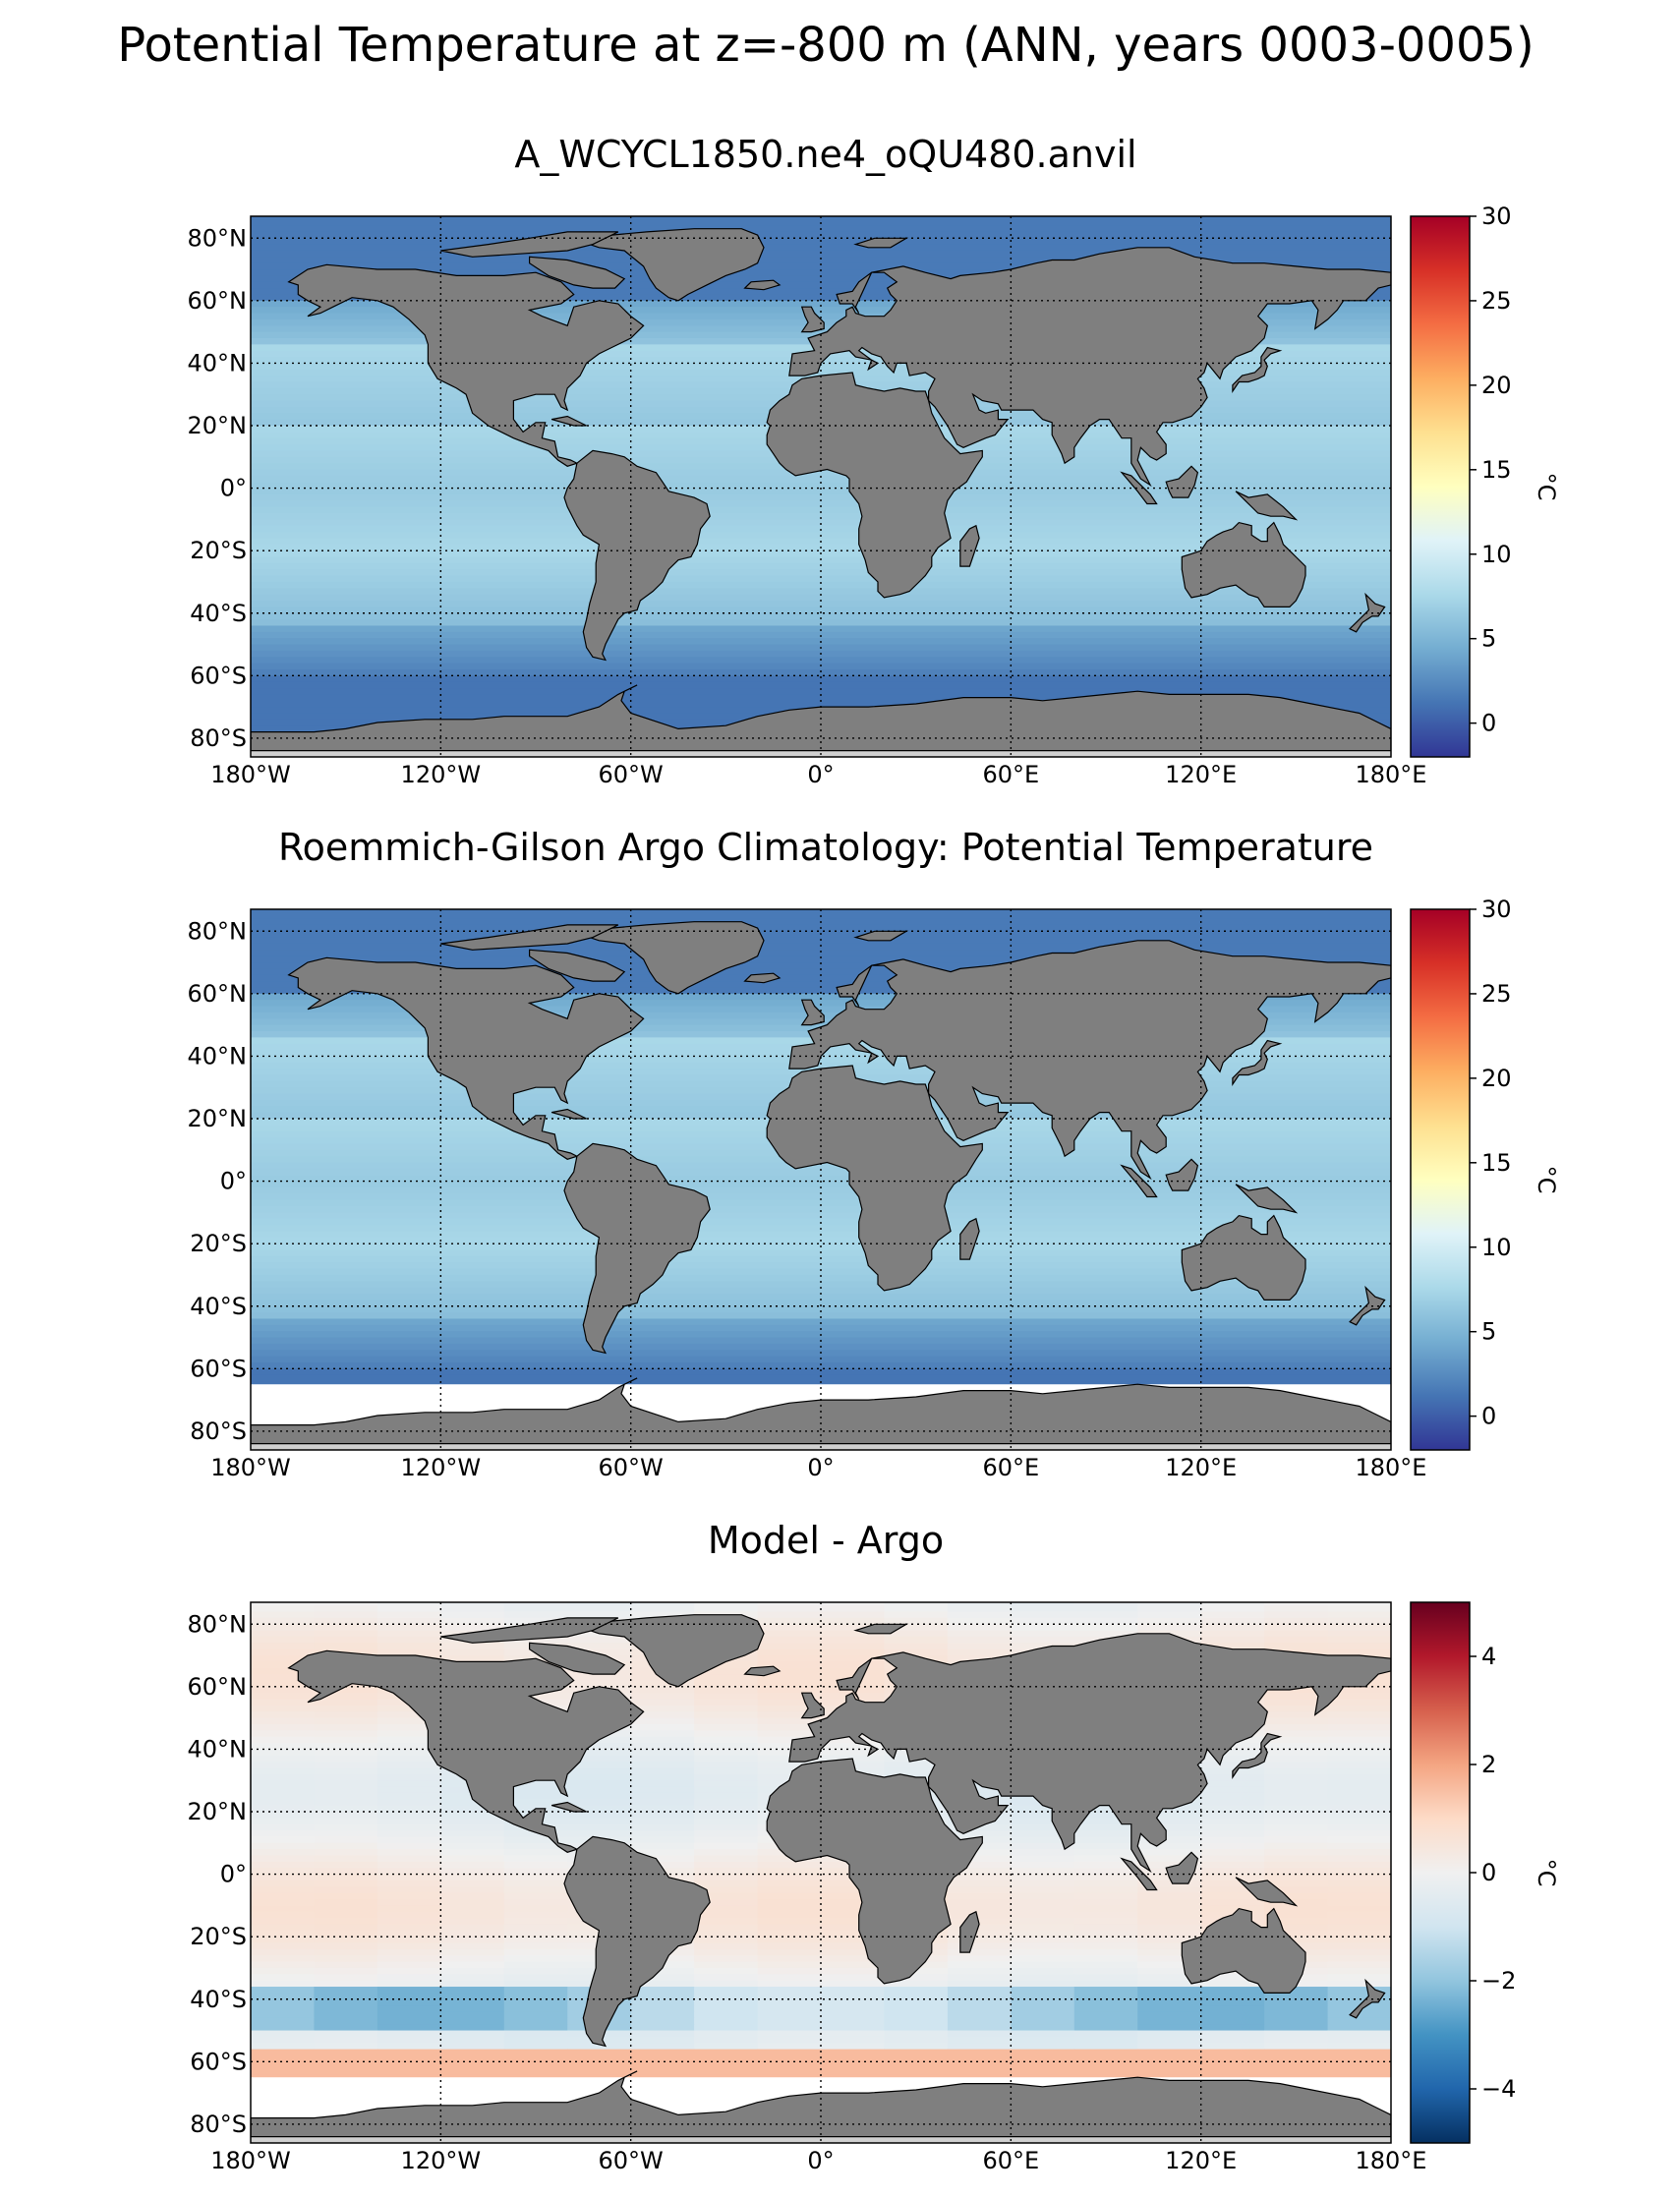  What do you see at coordinates (826, 1541) in the screenshot?
I see `panel-title: Model - Argo` at bounding box center [826, 1541].